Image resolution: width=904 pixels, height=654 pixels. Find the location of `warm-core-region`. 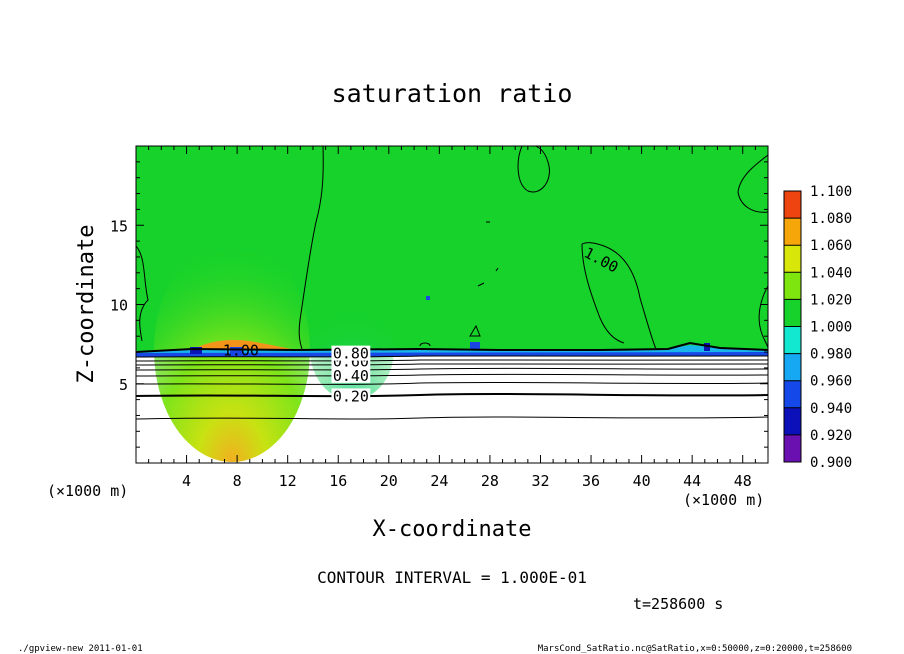

warm-core-region is located at coordinates (244, 345).